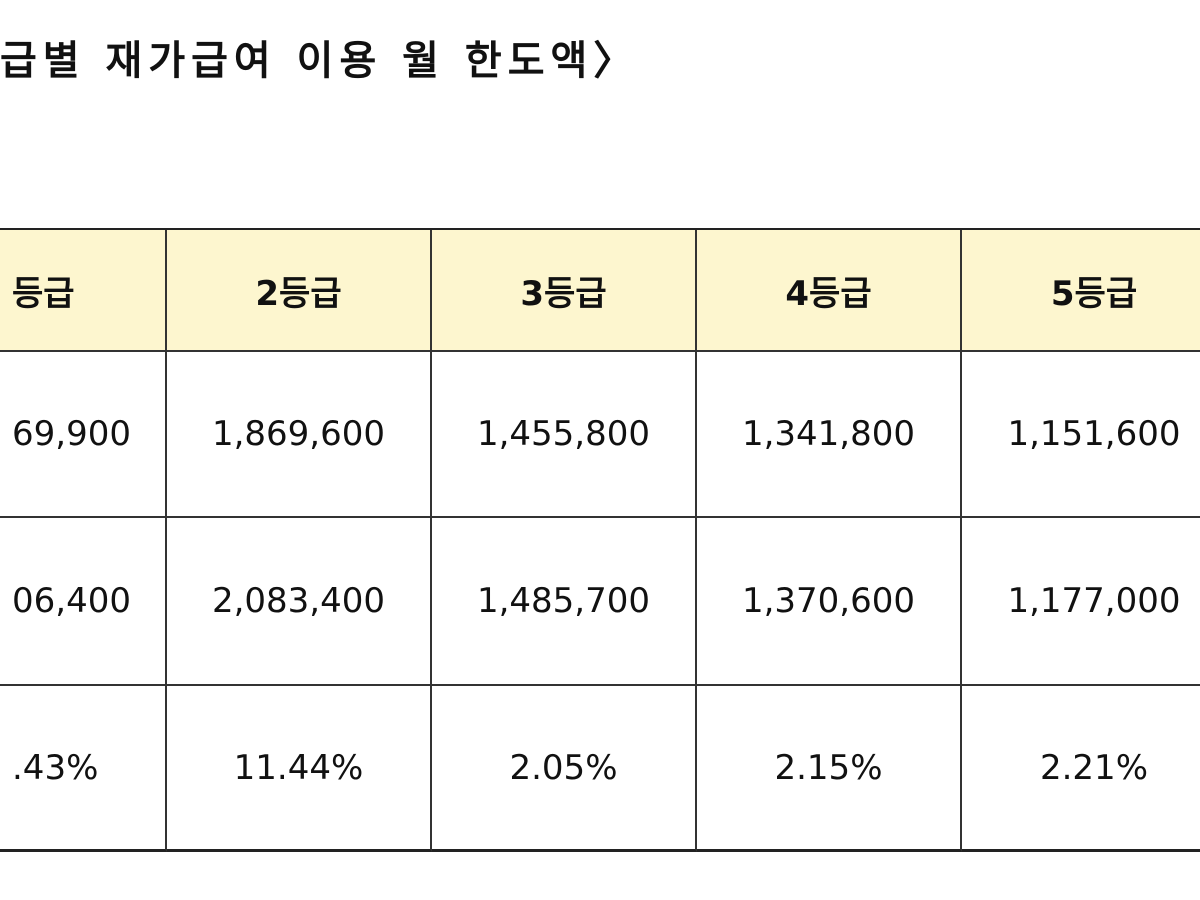  Describe the element at coordinates (564, 602) in the screenshot. I see `table-cell: 1,485,700` at that location.